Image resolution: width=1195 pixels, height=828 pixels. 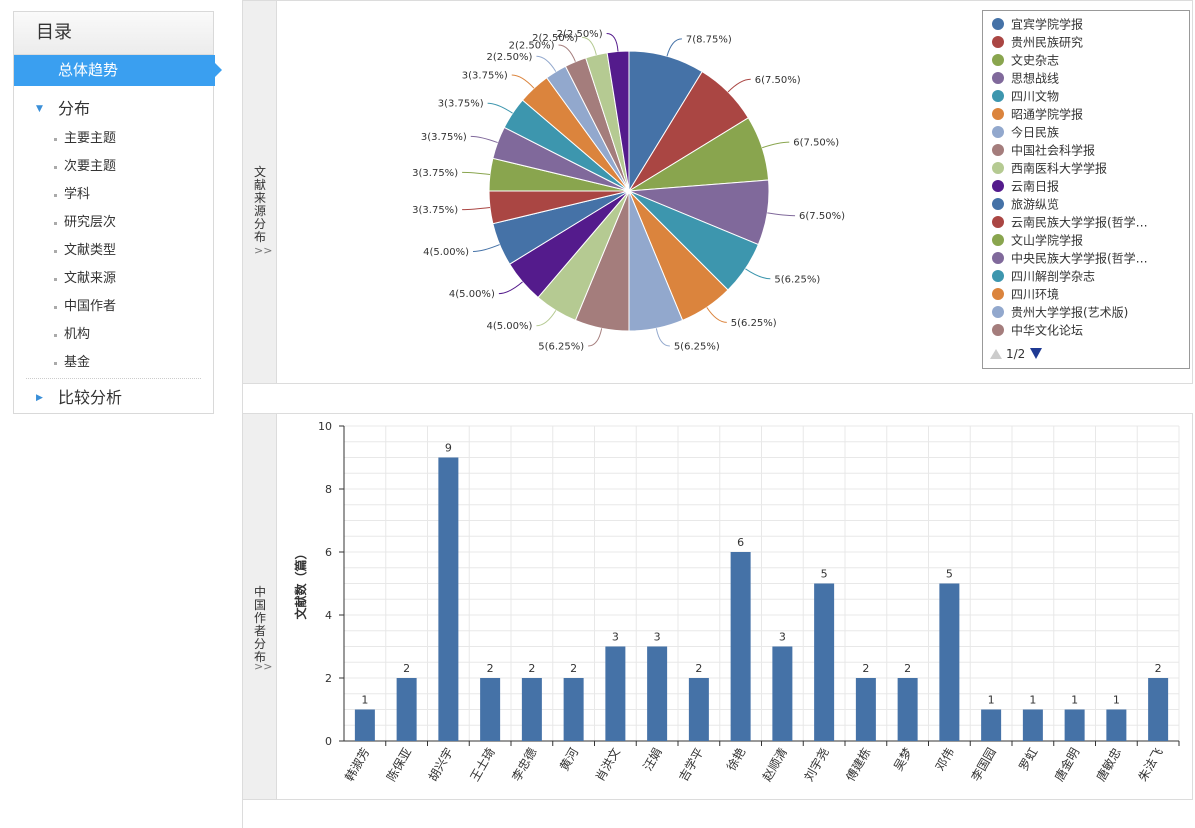 I want to click on legend-item: 贵州民族研究, so click(x=1037, y=42).